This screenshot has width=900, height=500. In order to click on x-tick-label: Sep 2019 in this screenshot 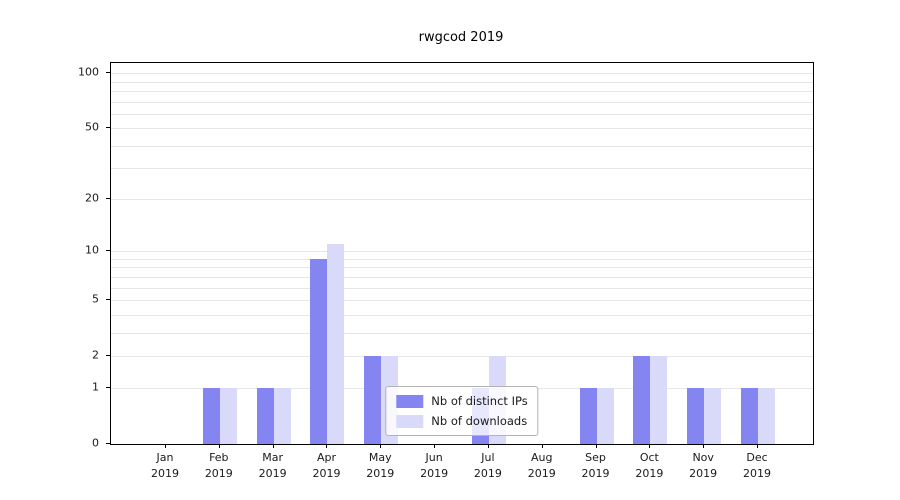, I will do `click(595, 465)`.